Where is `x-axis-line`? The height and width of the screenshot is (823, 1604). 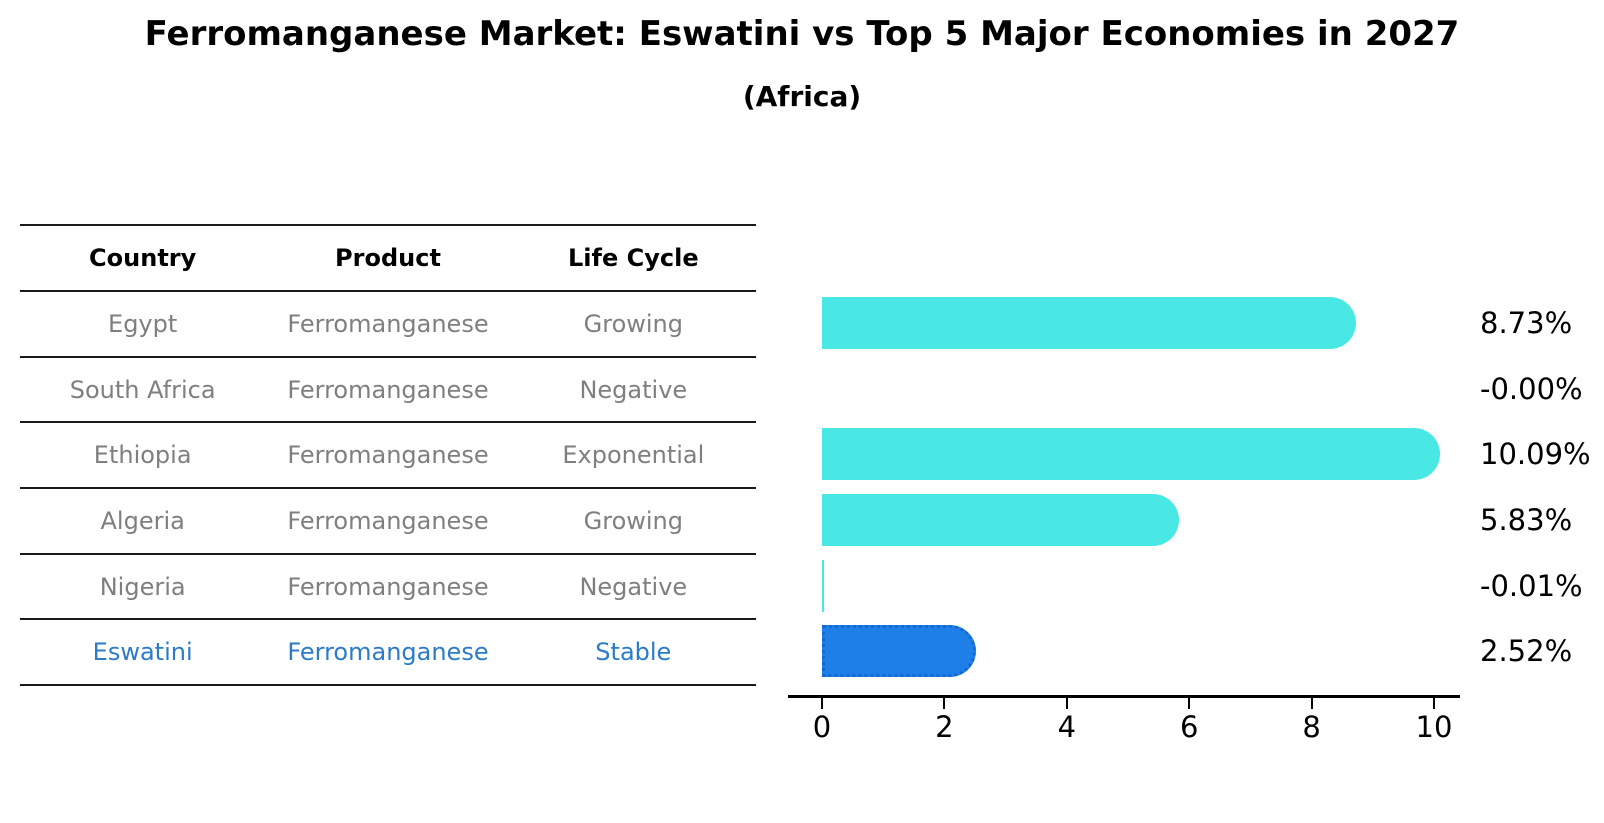 x-axis-line is located at coordinates (1124, 696).